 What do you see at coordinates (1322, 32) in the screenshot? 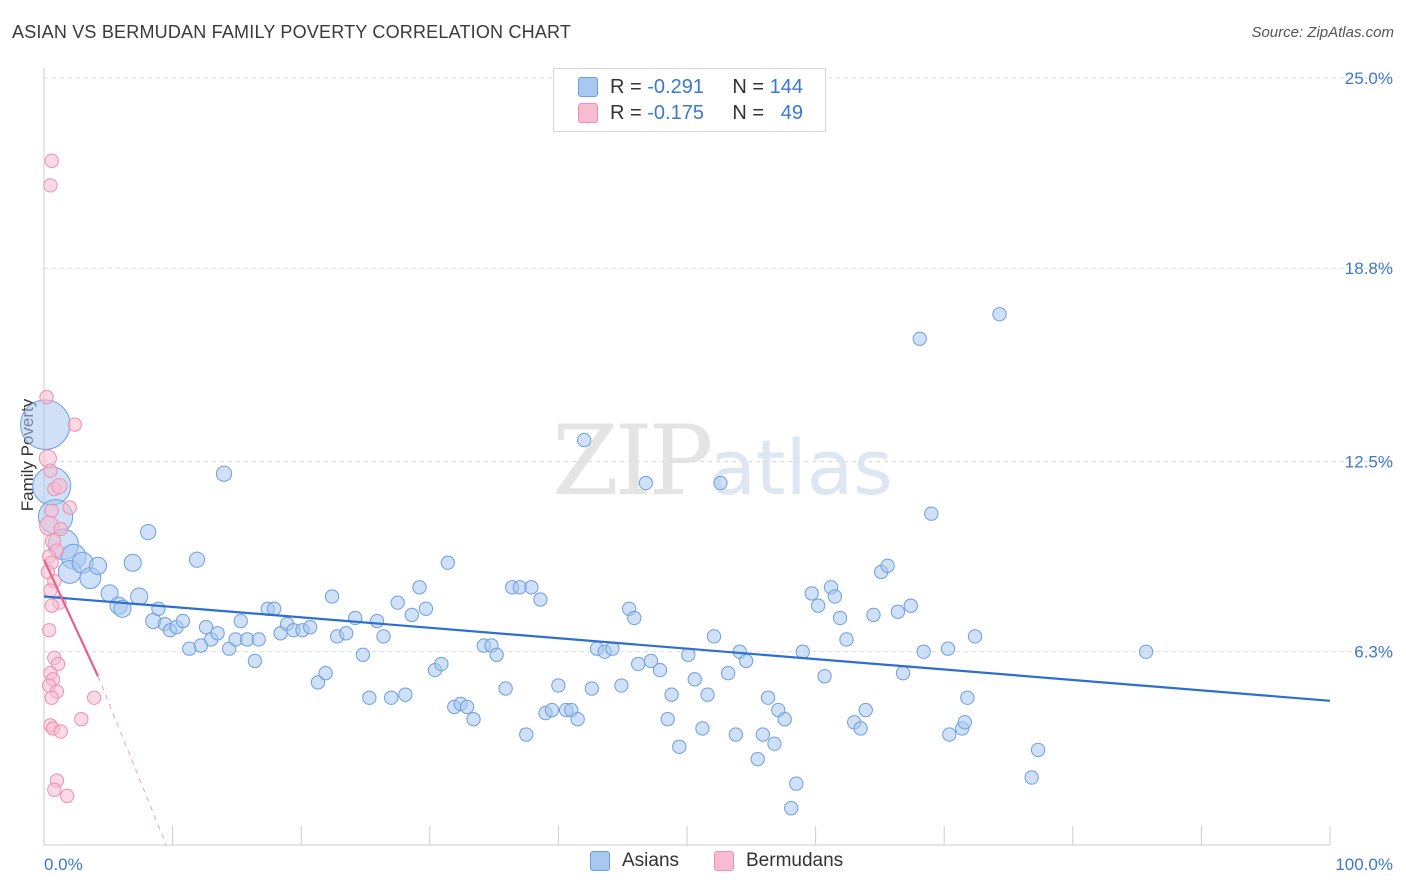
I see `source-label: Source: ZipAtlas.com` at bounding box center [1322, 32].